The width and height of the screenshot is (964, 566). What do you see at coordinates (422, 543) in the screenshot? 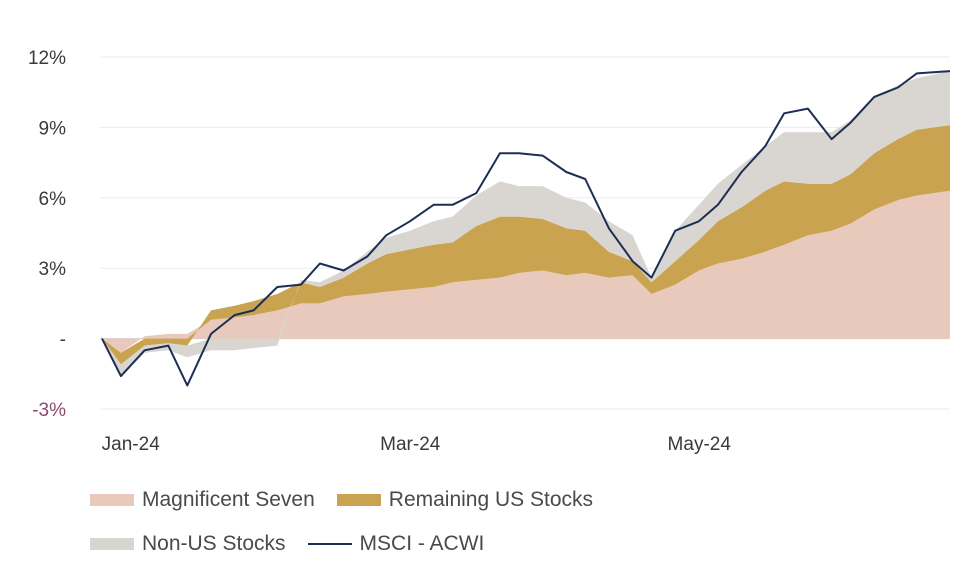
I see `legend-label-msci-acwi: MSCI - ACWI` at bounding box center [422, 543].